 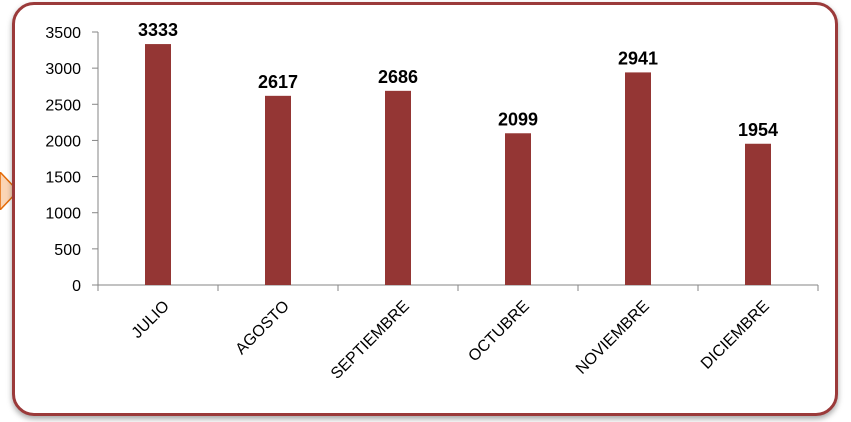 What do you see at coordinates (518, 119) in the screenshot?
I see `data-label: 2099` at bounding box center [518, 119].